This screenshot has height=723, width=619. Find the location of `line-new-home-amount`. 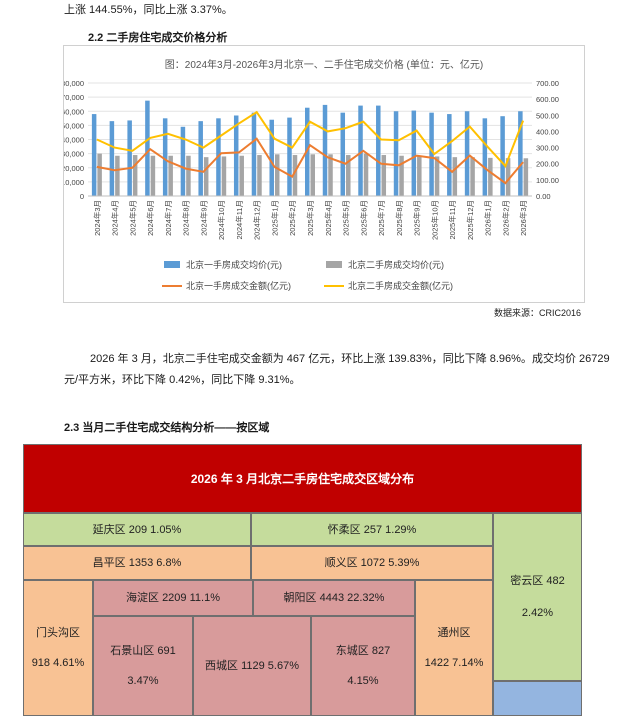

line-new-home-amount is located at coordinates (310, 161).